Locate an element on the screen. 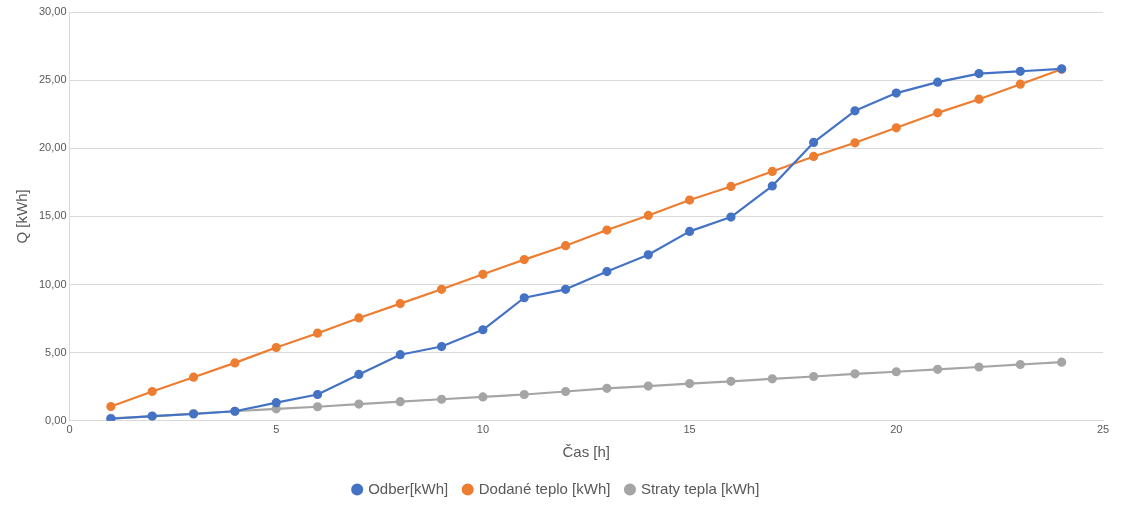  x-axis-title: Čas [h] is located at coordinates (586, 452).